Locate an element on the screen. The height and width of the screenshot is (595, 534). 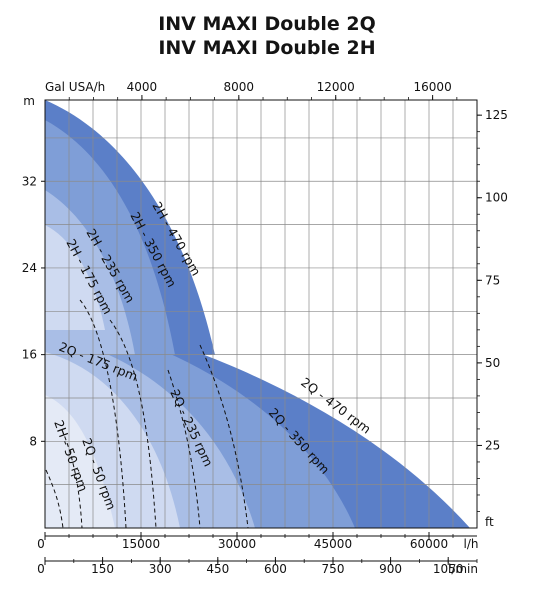
tick-label-lmin: 900 is located at coordinates (390, 569).